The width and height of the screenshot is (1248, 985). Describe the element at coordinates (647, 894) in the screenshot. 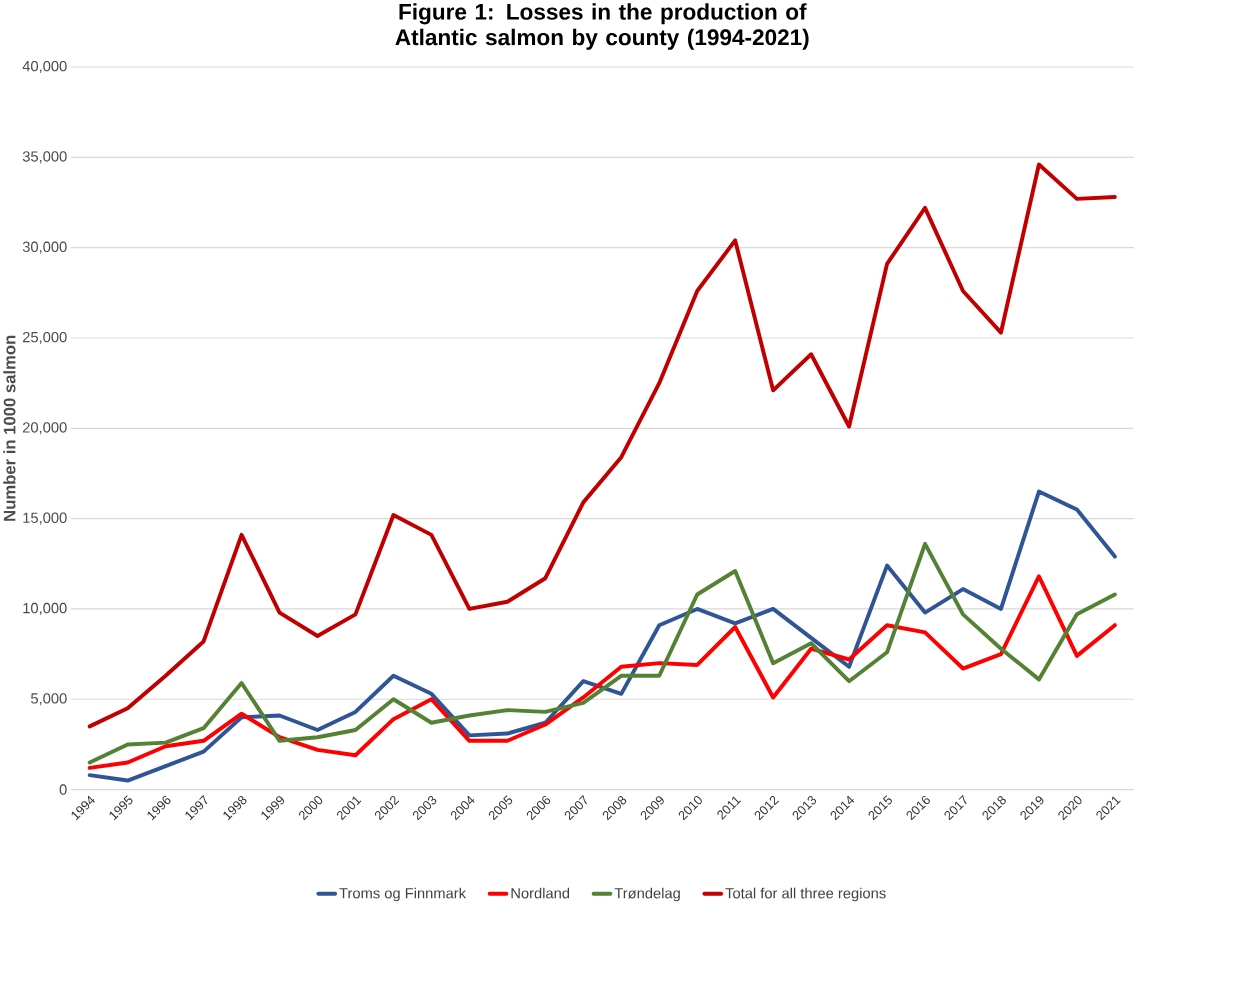

I see `legend-label: Trøndelag` at that location.